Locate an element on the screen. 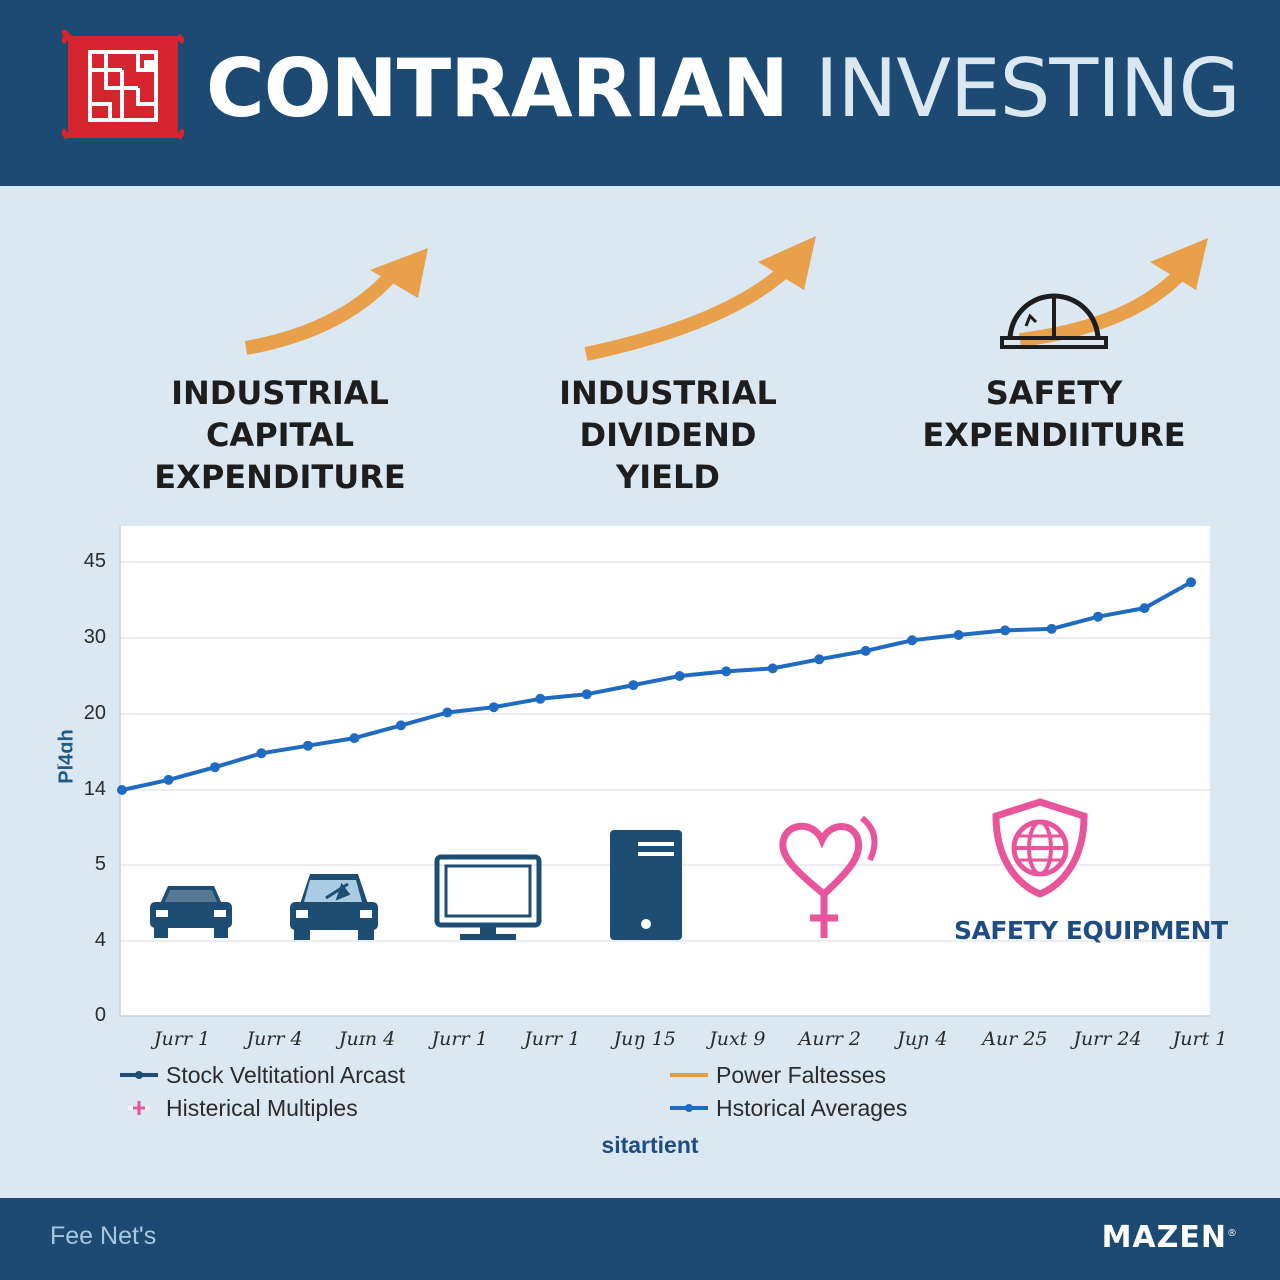 Image resolution: width=1280 pixels, height=1280 pixels. legend-item-historical-averages: Hstorical Averages is located at coordinates (788, 1108).